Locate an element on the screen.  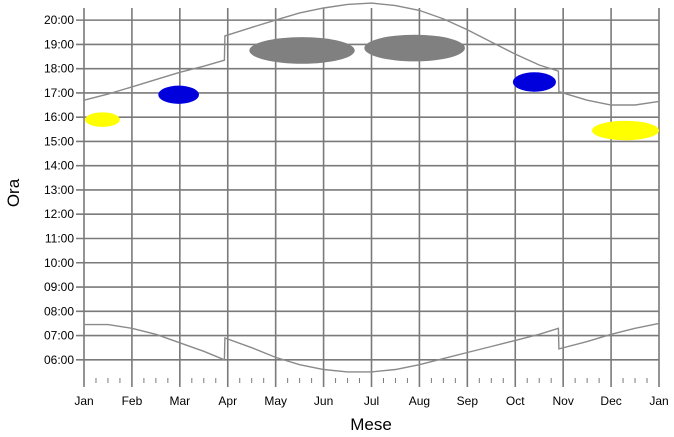
y-tick-label: 06:00 is located at coordinates (59, 360).